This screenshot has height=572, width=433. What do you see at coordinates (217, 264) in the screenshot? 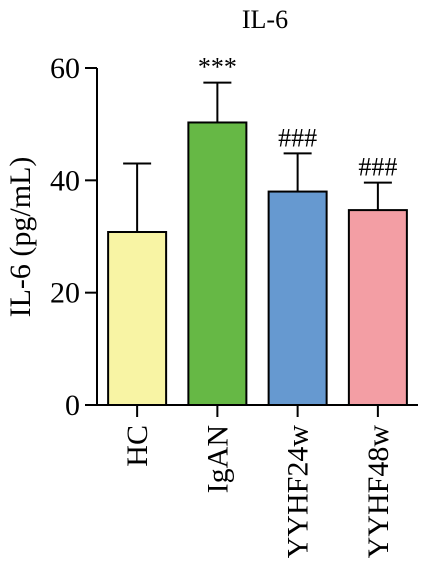
I see `bar-igan` at bounding box center [217, 264].